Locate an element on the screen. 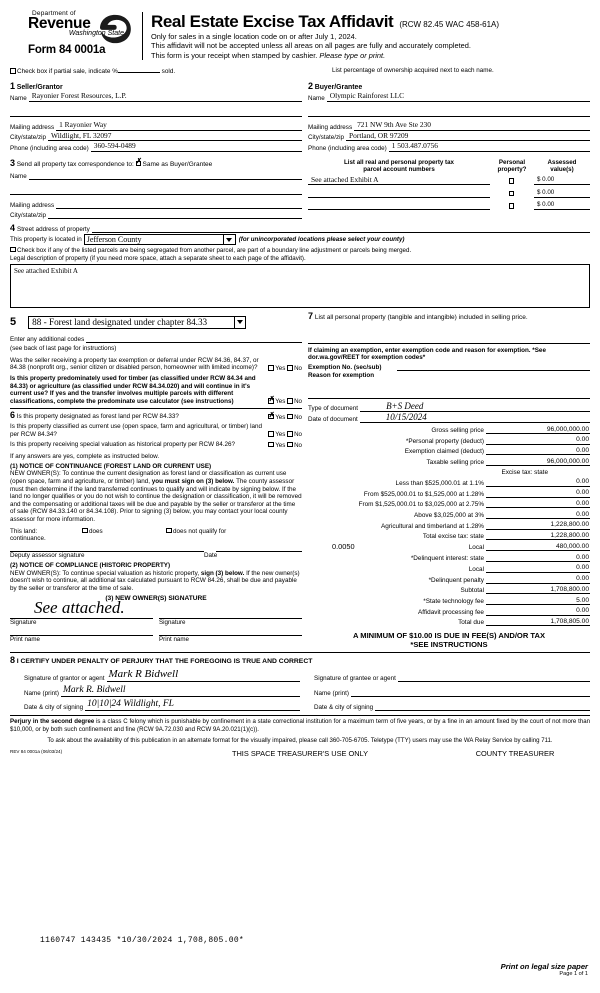 Image resolution: width=600 pixels, height=993 pixels. segregate-checkbox is located at coordinates (13, 249).